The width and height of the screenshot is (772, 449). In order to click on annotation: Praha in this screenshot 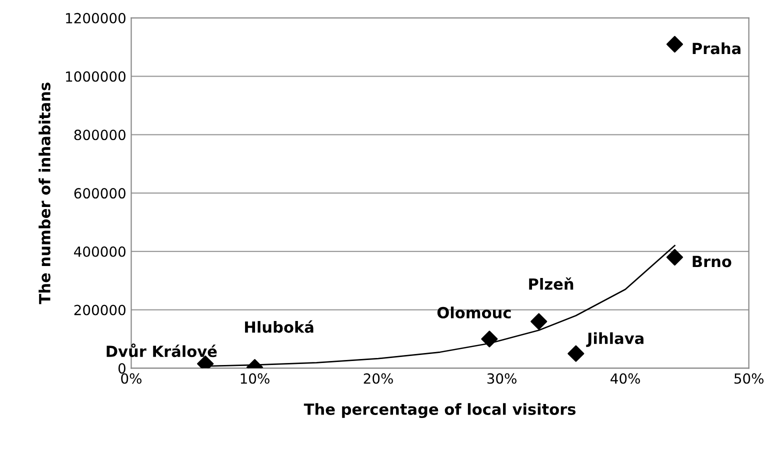, I will do `click(716, 48)`.